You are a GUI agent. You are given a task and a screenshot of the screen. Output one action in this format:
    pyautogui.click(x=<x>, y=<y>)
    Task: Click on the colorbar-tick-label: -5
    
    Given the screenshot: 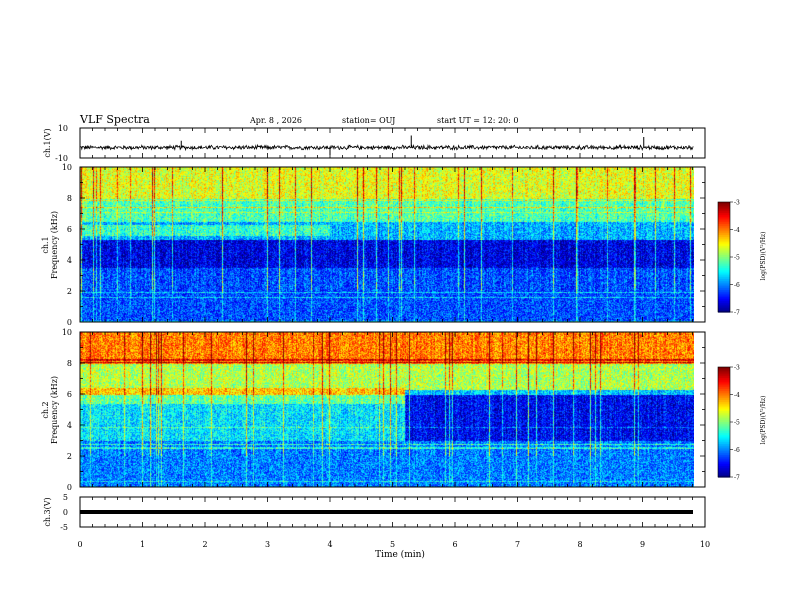 What is the action you would take?
    pyautogui.click(x=737, y=423)
    